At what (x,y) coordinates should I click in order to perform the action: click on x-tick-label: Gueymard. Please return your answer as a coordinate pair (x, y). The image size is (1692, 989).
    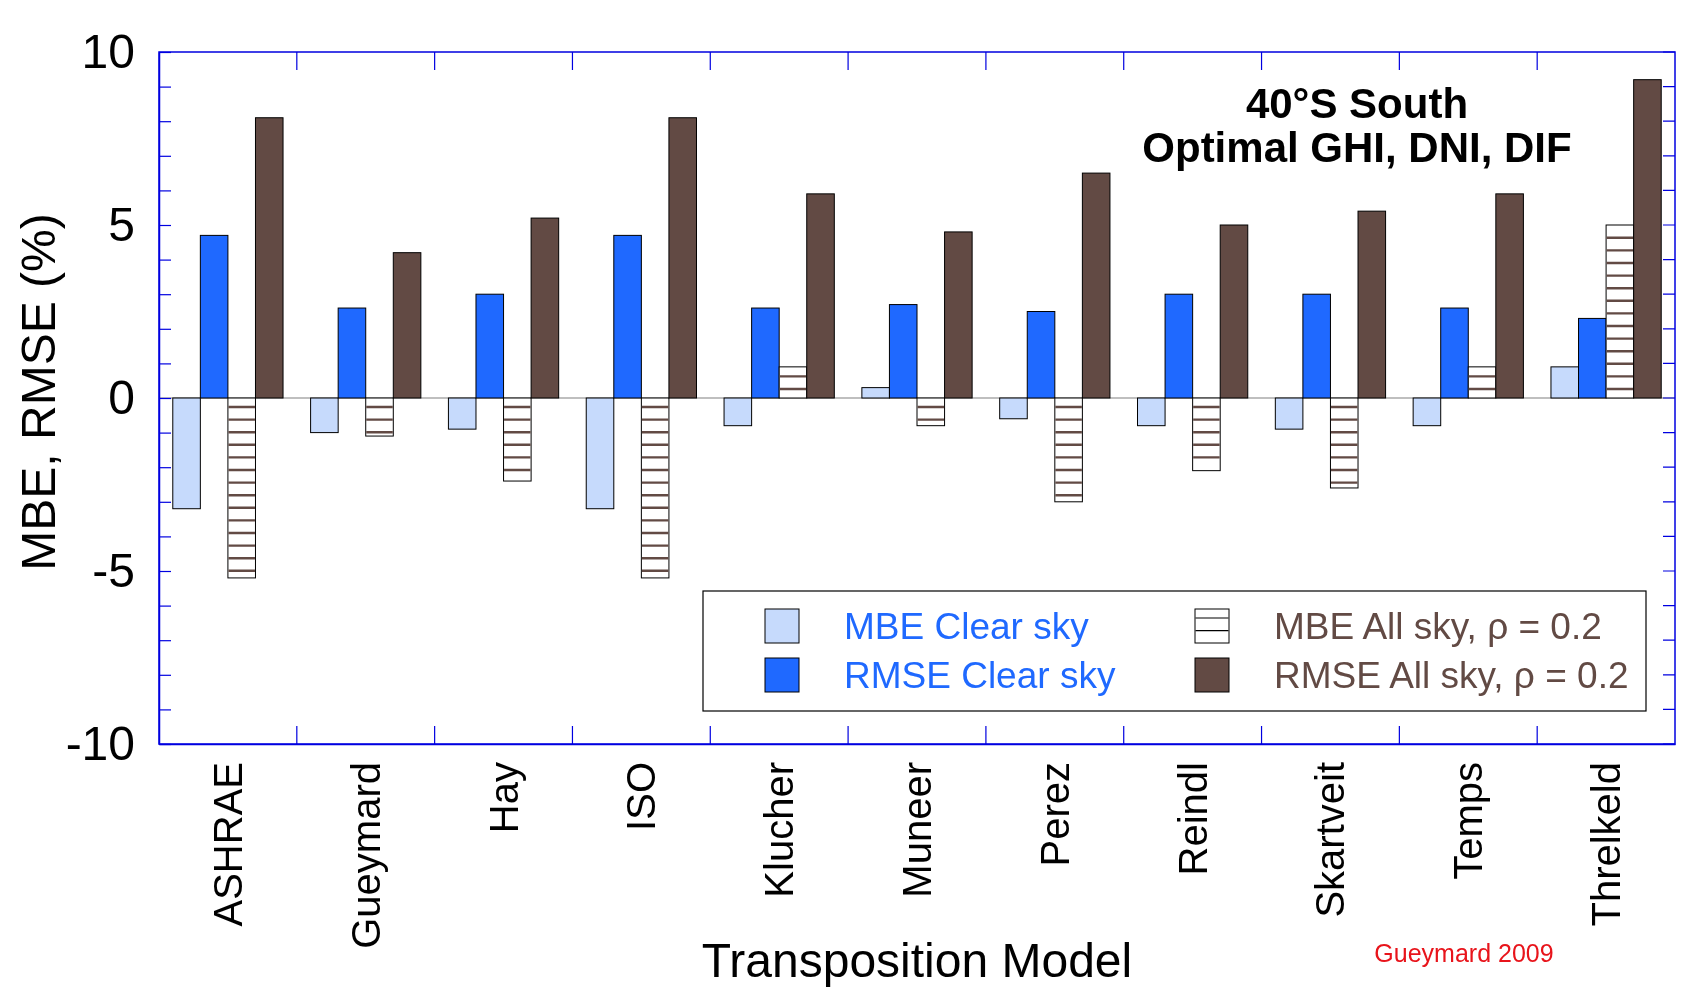
    Looking at the image, I should click on (365, 855).